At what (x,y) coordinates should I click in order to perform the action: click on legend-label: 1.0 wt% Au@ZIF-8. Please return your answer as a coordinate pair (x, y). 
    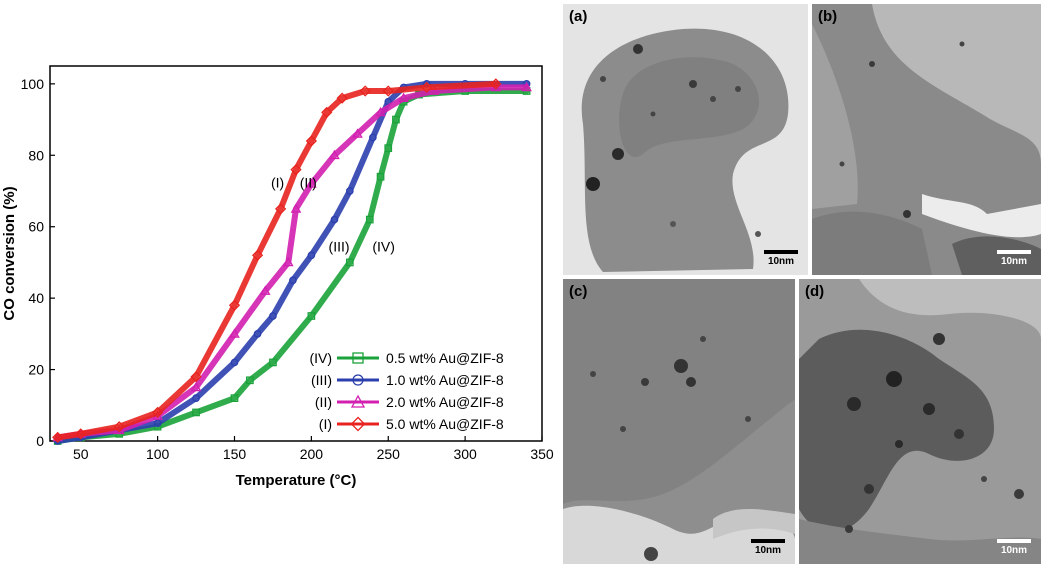
    Looking at the image, I should click on (445, 380).